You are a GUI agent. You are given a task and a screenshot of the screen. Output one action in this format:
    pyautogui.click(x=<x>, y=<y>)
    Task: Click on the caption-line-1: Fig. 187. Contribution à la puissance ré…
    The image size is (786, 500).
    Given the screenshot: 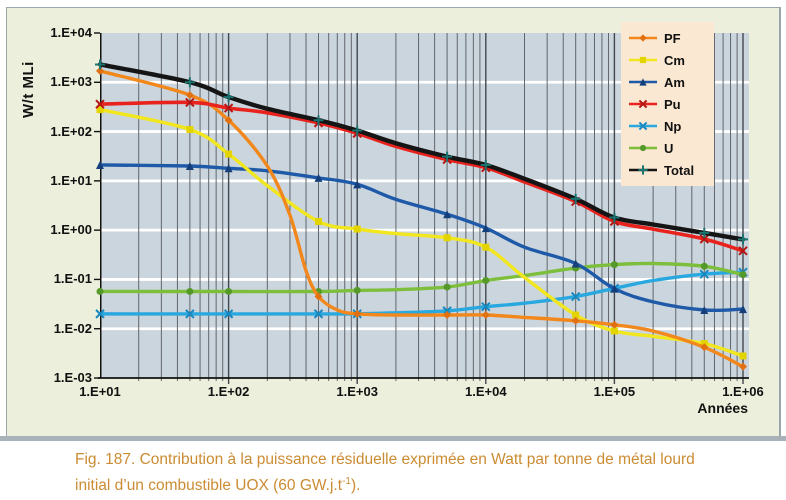 What is the action you would take?
    pyautogui.click(x=385, y=459)
    